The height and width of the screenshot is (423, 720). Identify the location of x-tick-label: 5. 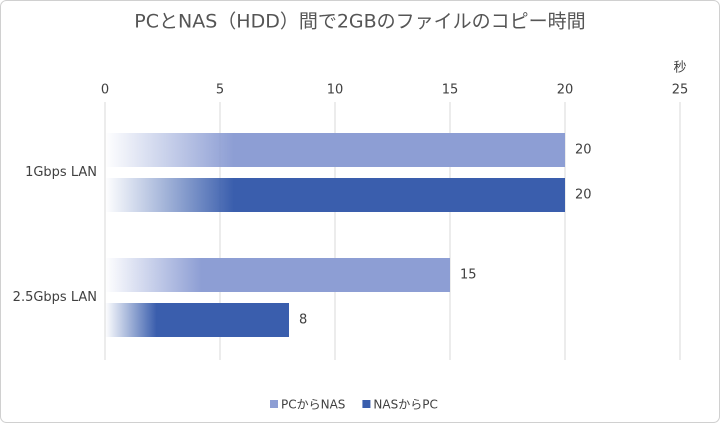
(220, 90).